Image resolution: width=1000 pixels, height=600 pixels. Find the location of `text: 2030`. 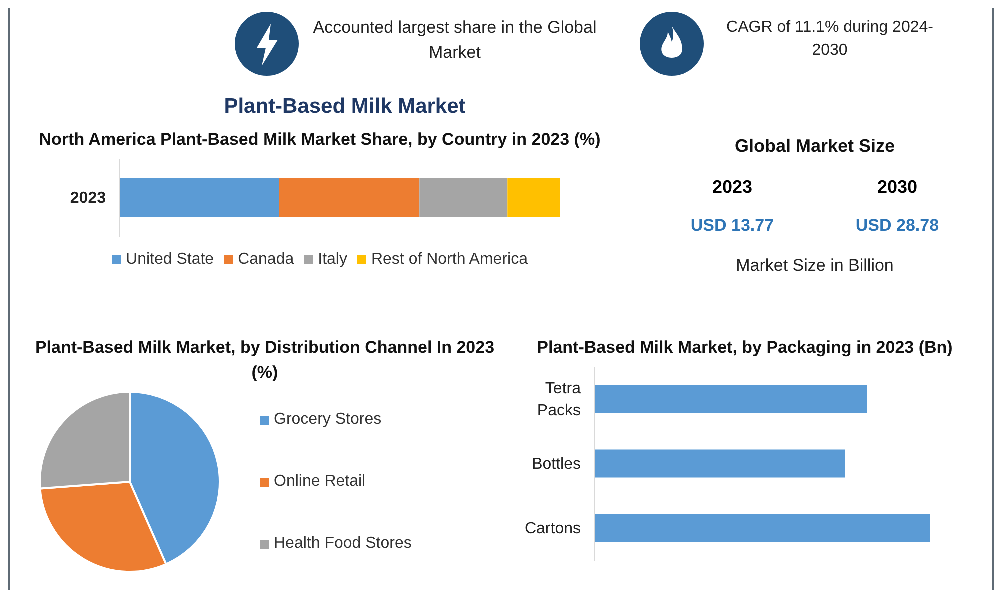

text: 2030 is located at coordinates (897, 187).